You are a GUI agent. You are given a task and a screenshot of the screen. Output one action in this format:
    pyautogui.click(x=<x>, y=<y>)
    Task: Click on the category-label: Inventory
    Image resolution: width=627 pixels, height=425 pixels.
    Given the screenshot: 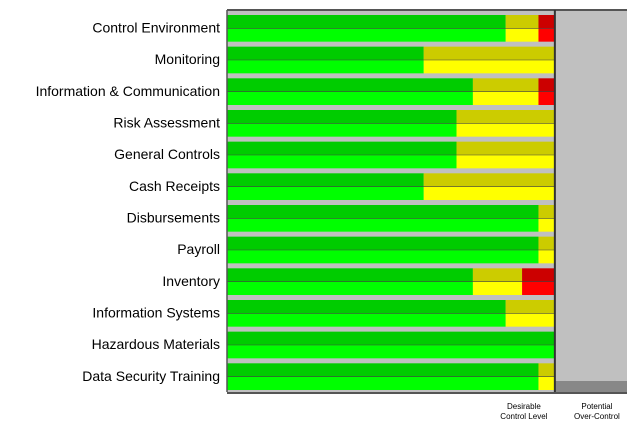 What is the action you would take?
    pyautogui.click(x=191, y=281)
    